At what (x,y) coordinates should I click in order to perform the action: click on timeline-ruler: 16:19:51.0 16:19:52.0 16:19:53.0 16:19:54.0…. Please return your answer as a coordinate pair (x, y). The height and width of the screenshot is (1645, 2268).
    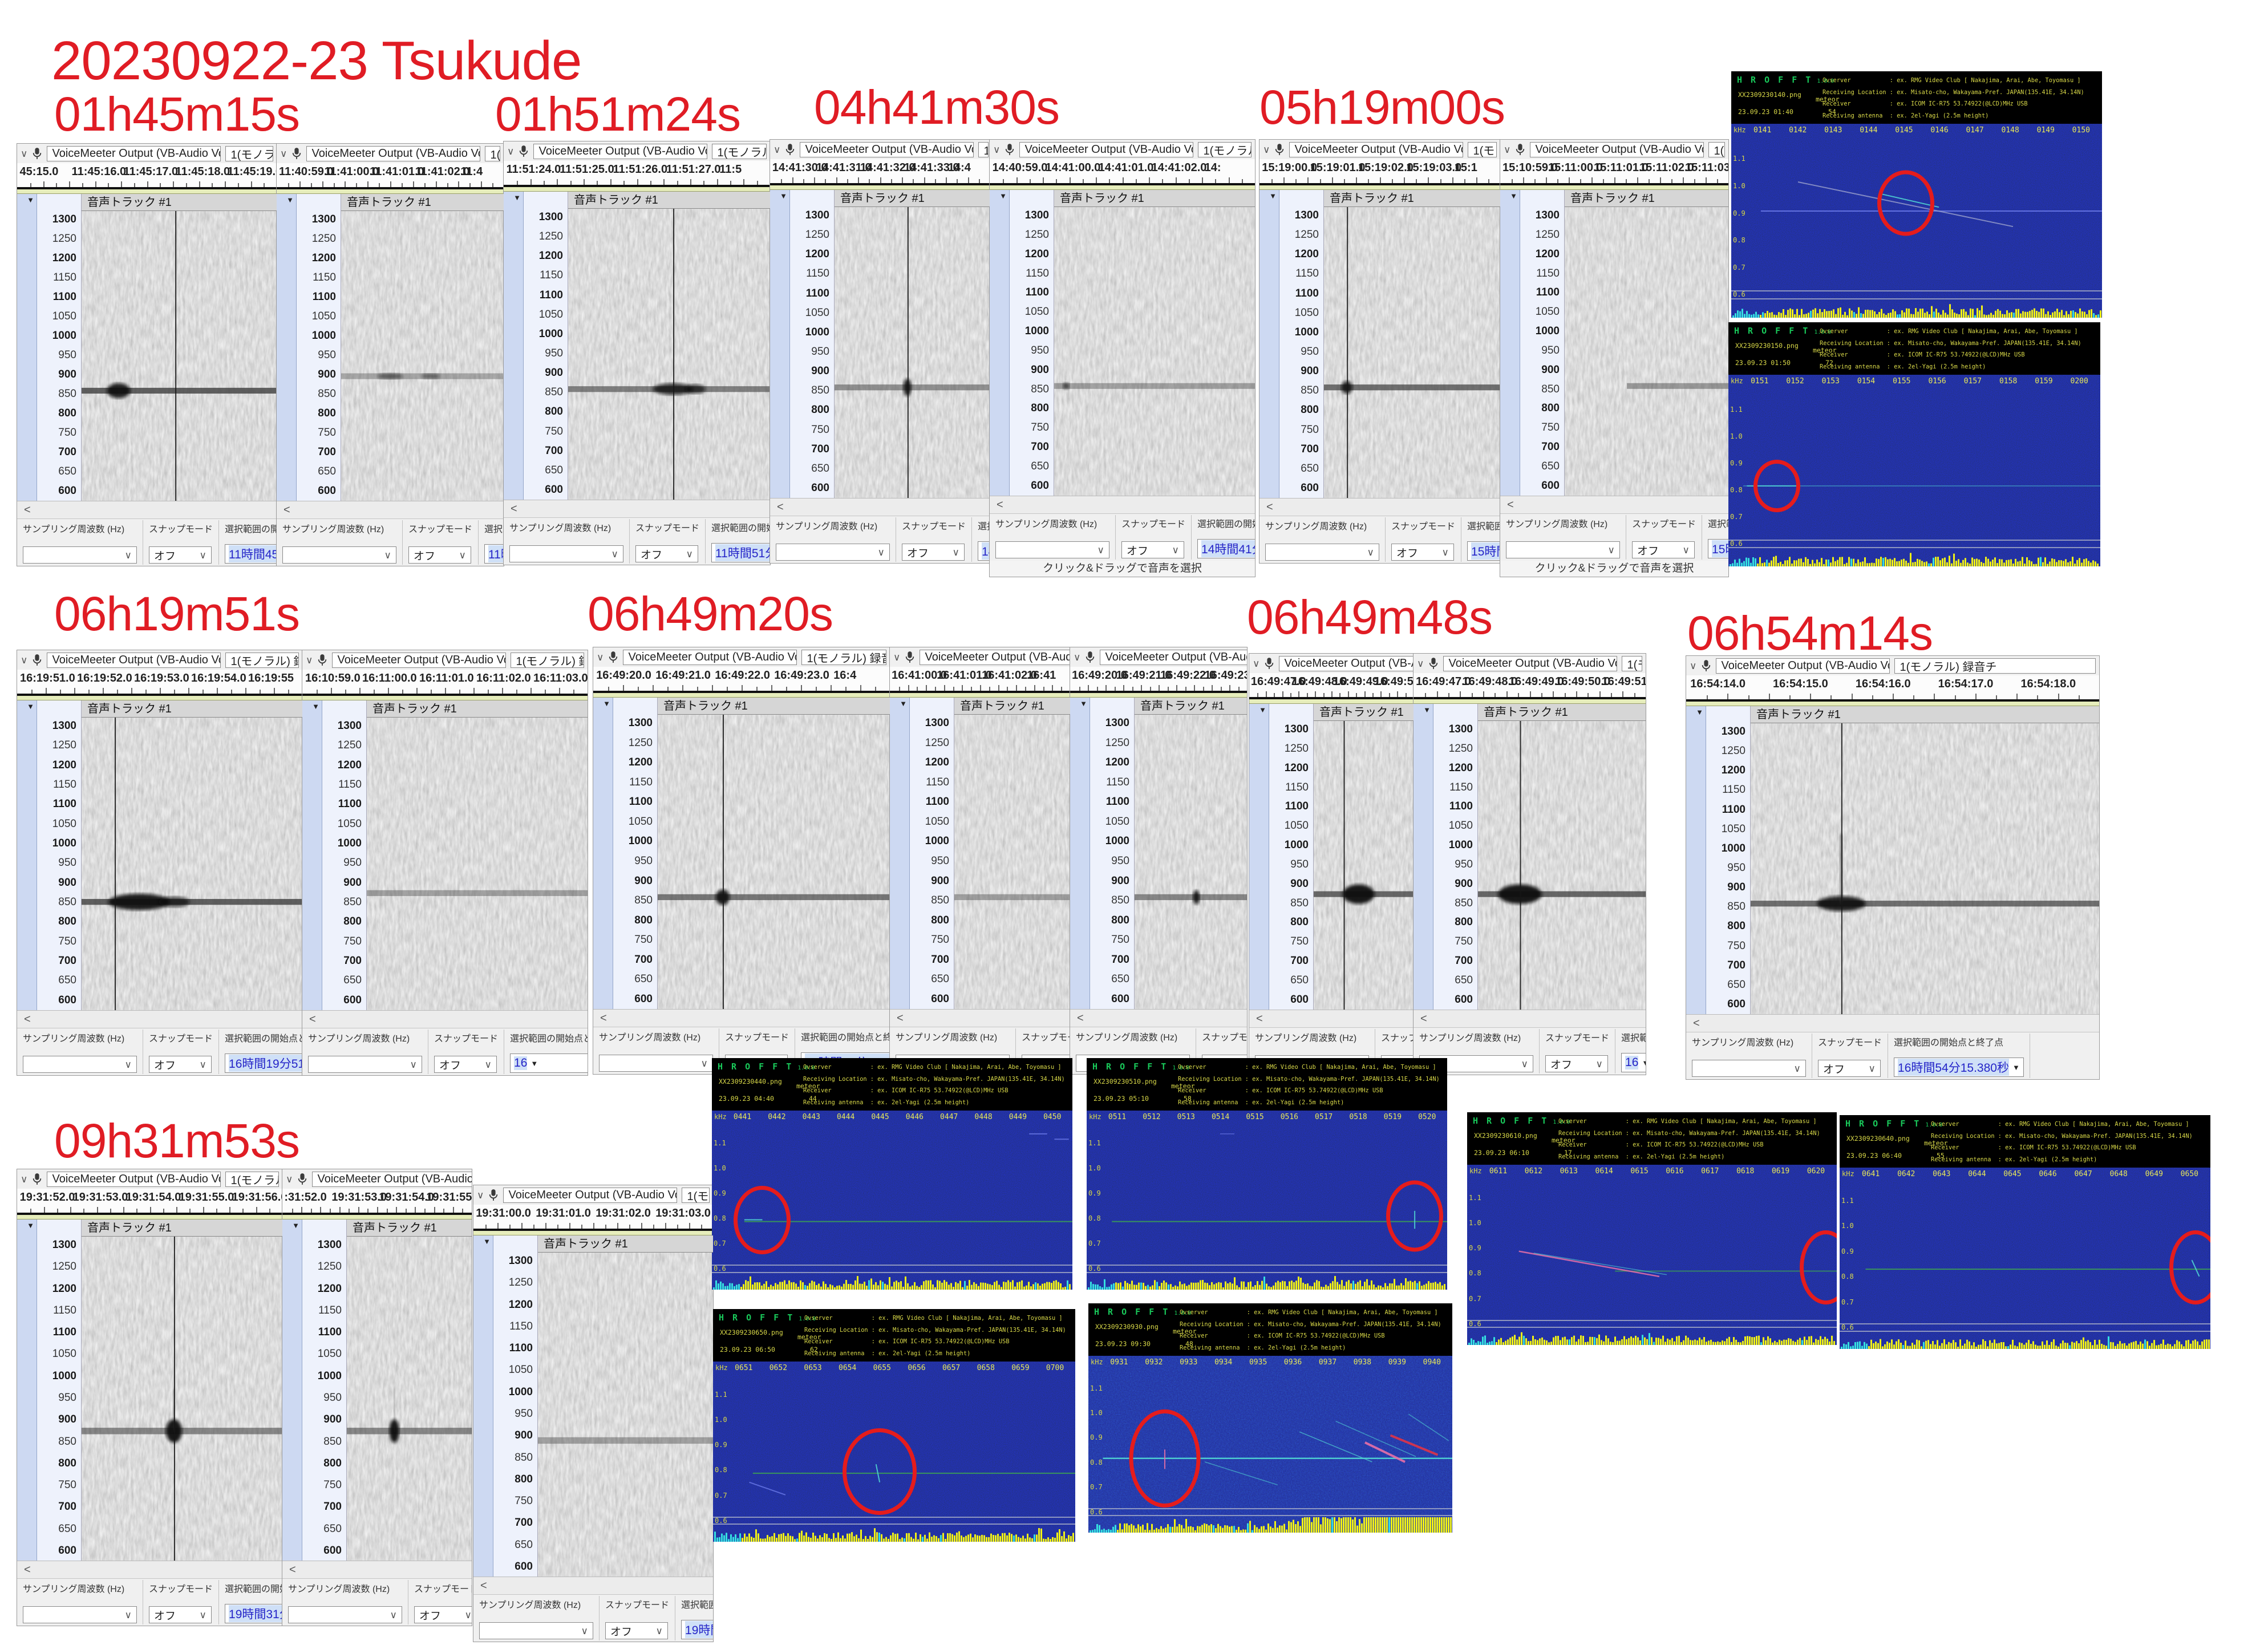
    Looking at the image, I should click on (159, 683).